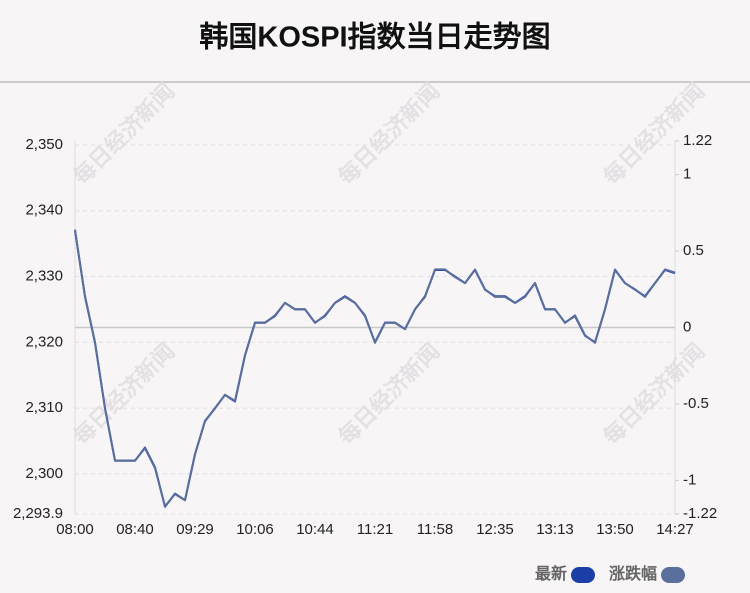  Describe the element at coordinates (374, 37) in the screenshot. I see `chart-title: 韩国KOSPI指数当日走势图` at that location.